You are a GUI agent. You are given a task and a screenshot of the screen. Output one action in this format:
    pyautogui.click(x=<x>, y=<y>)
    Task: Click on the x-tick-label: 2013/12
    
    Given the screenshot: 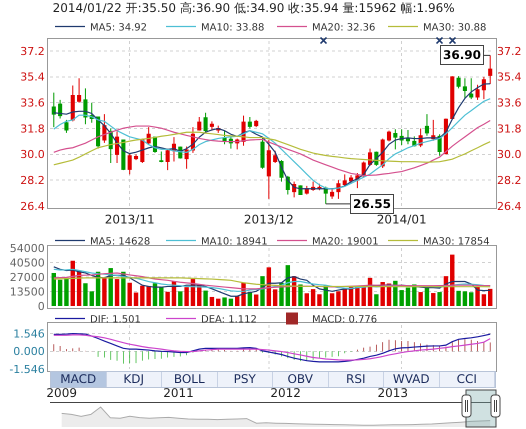 What is the action you would take?
    pyautogui.click(x=269, y=219)
    